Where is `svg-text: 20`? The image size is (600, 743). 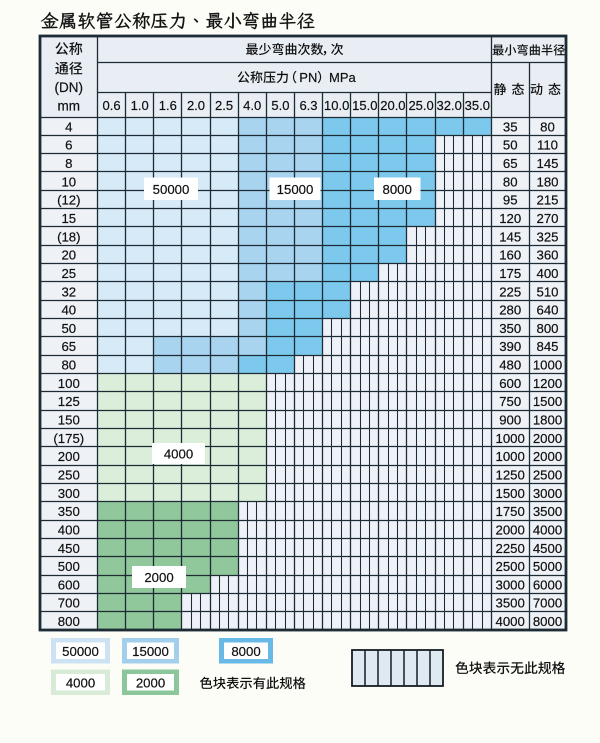
svg-text: 20 is located at coordinates (68, 255).